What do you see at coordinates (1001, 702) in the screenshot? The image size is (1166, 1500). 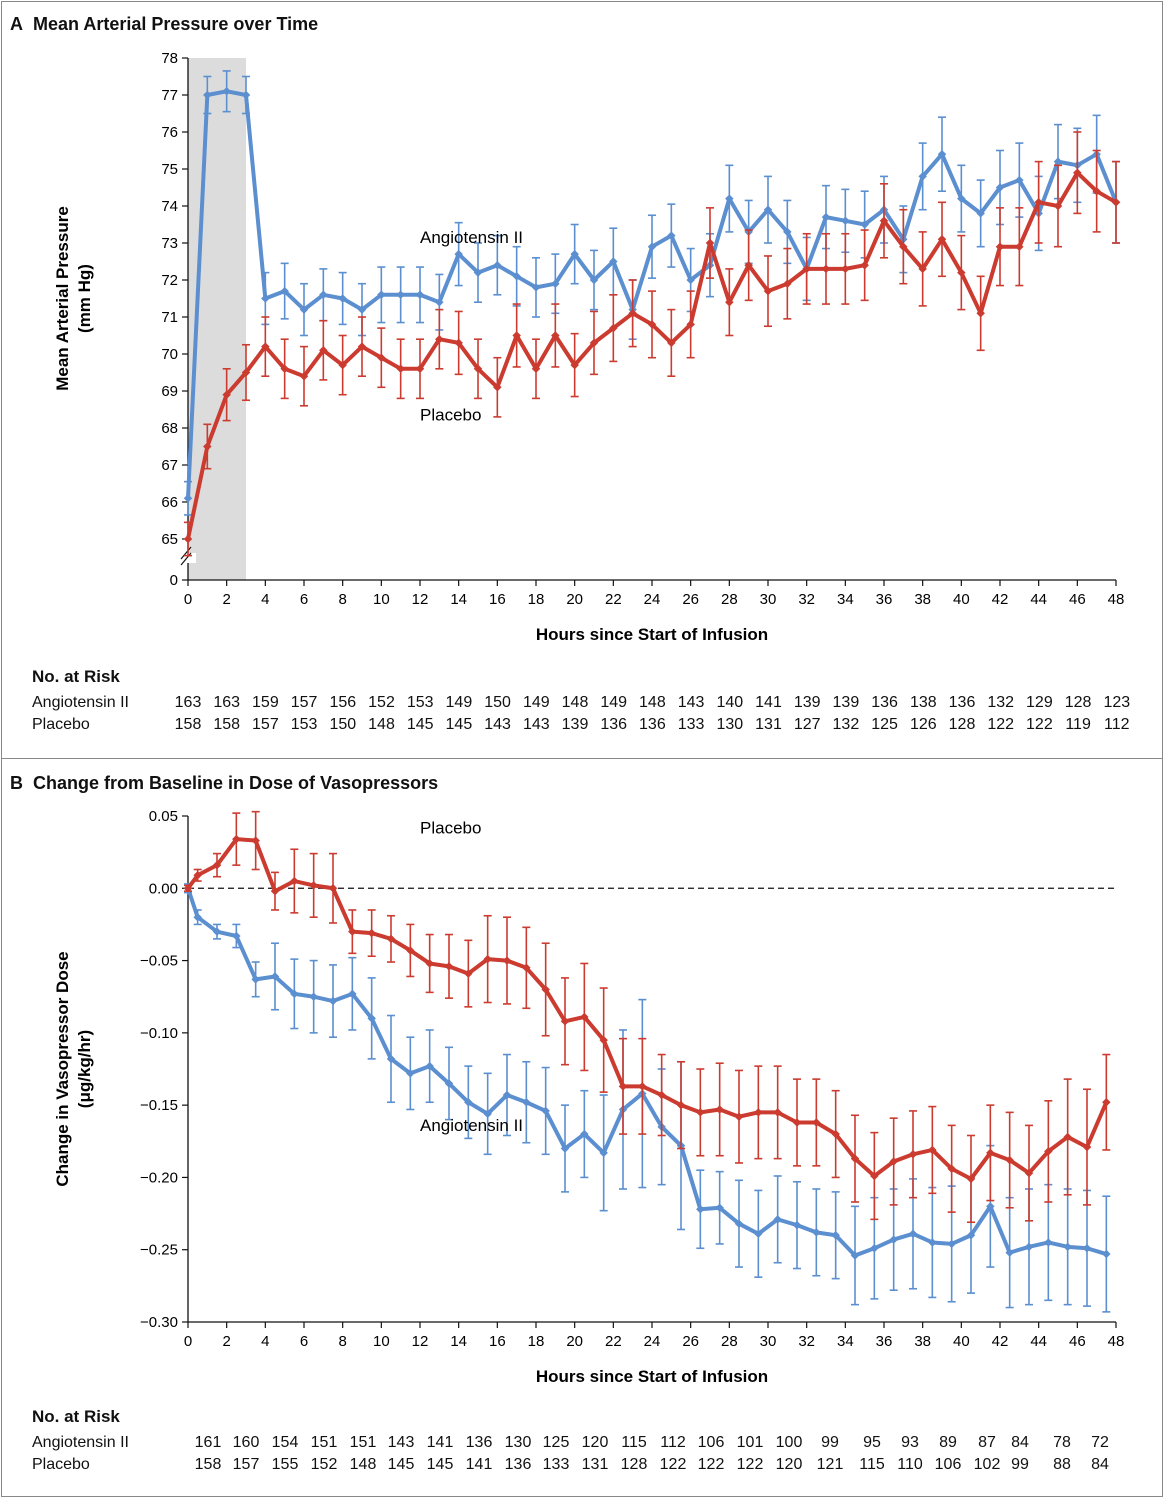 I see `risk-value: 132` at bounding box center [1001, 702].